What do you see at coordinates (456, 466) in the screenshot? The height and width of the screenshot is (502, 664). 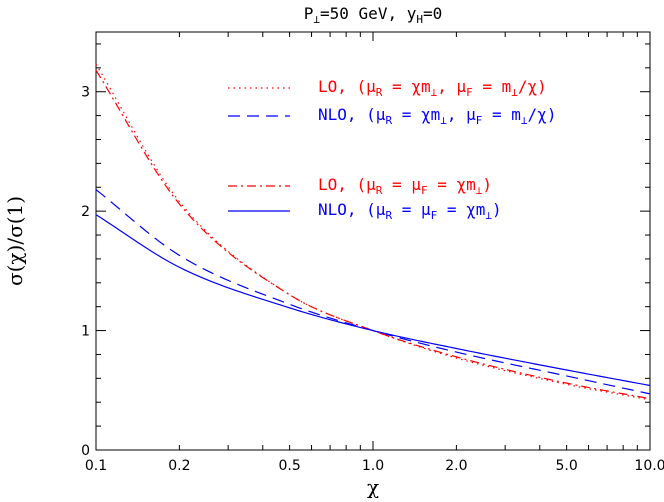 I see `x-tick-label: 2.0` at bounding box center [456, 466].